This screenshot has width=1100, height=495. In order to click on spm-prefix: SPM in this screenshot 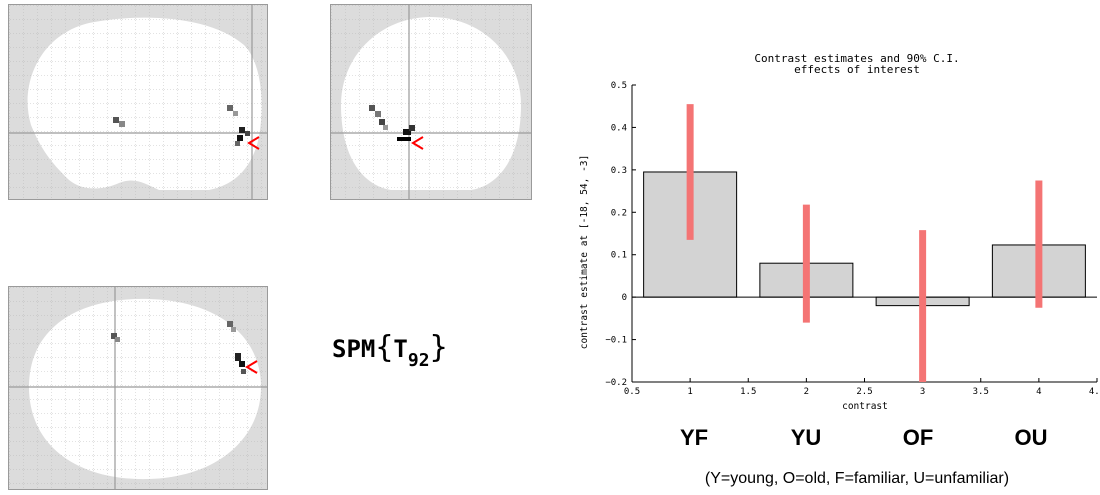, I will do `click(354, 349)`.